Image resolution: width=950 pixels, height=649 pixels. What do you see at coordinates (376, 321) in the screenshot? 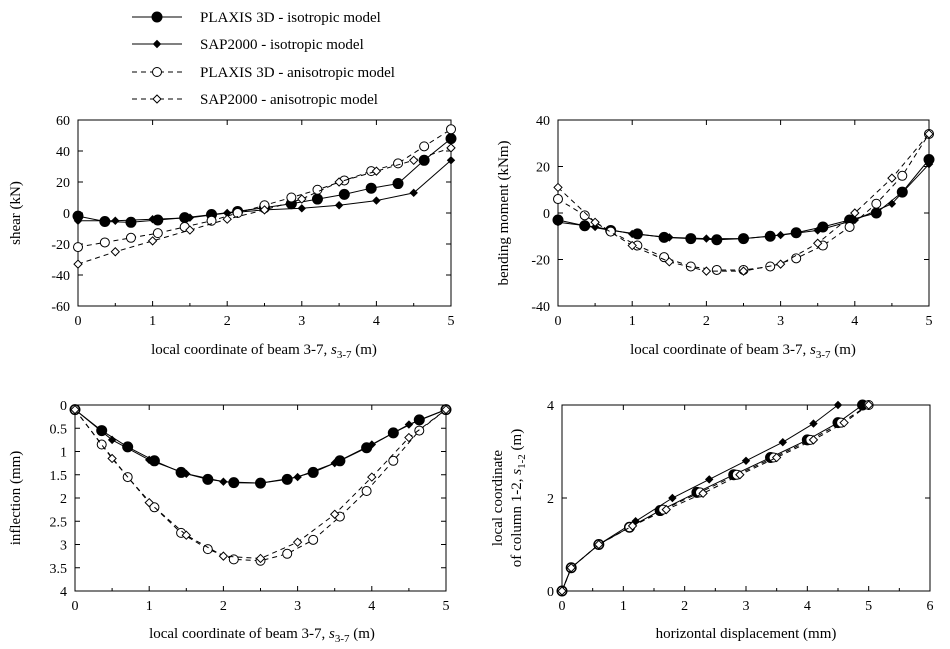
I see `x-tick-label: 4` at bounding box center [376, 321].